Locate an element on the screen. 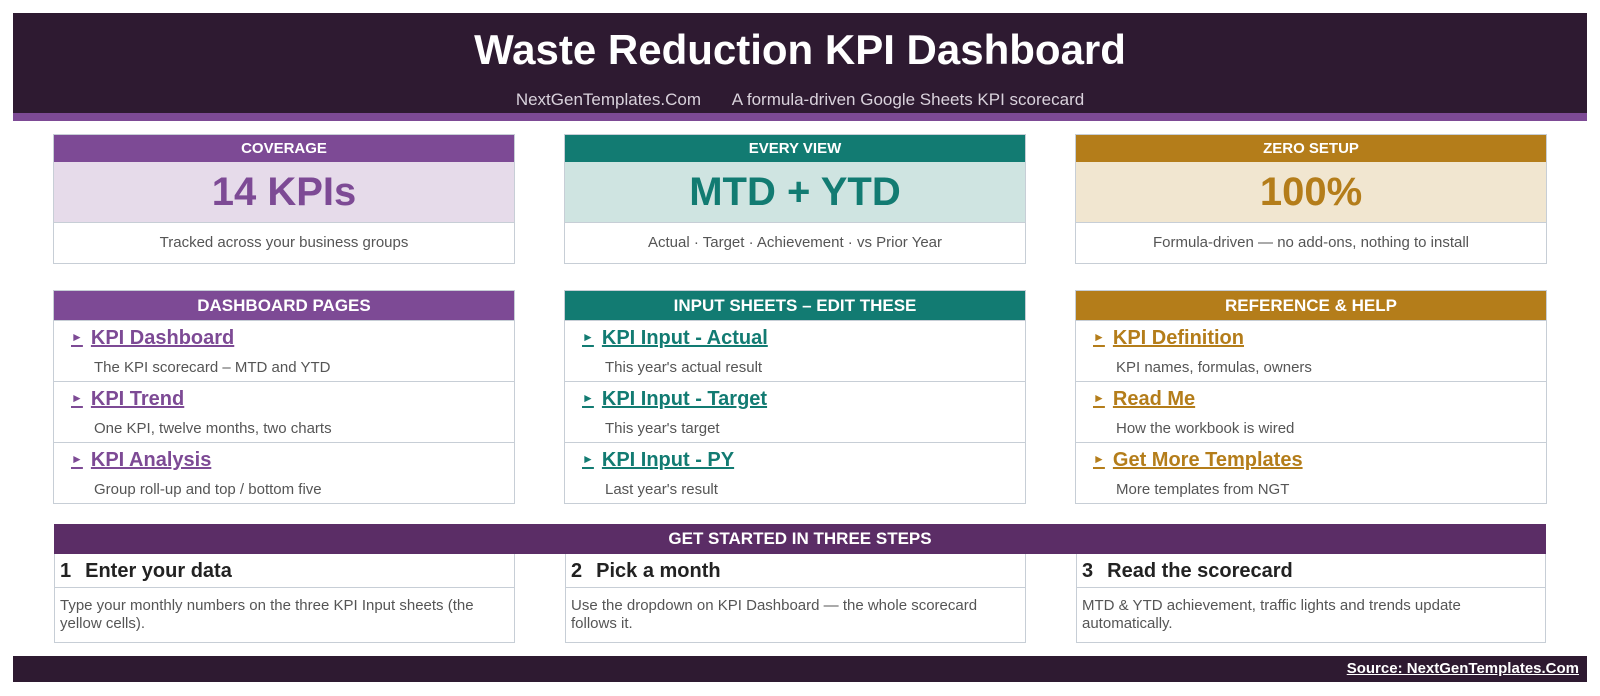 The width and height of the screenshot is (1600, 696). step-number: 1 is located at coordinates (66, 571).